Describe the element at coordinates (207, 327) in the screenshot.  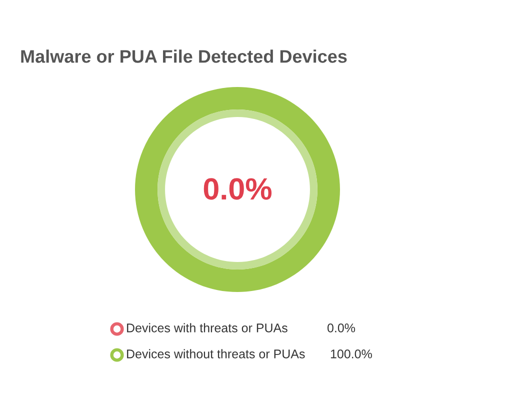
I see `legend-label: Devices with threats or PUAs` at that location.